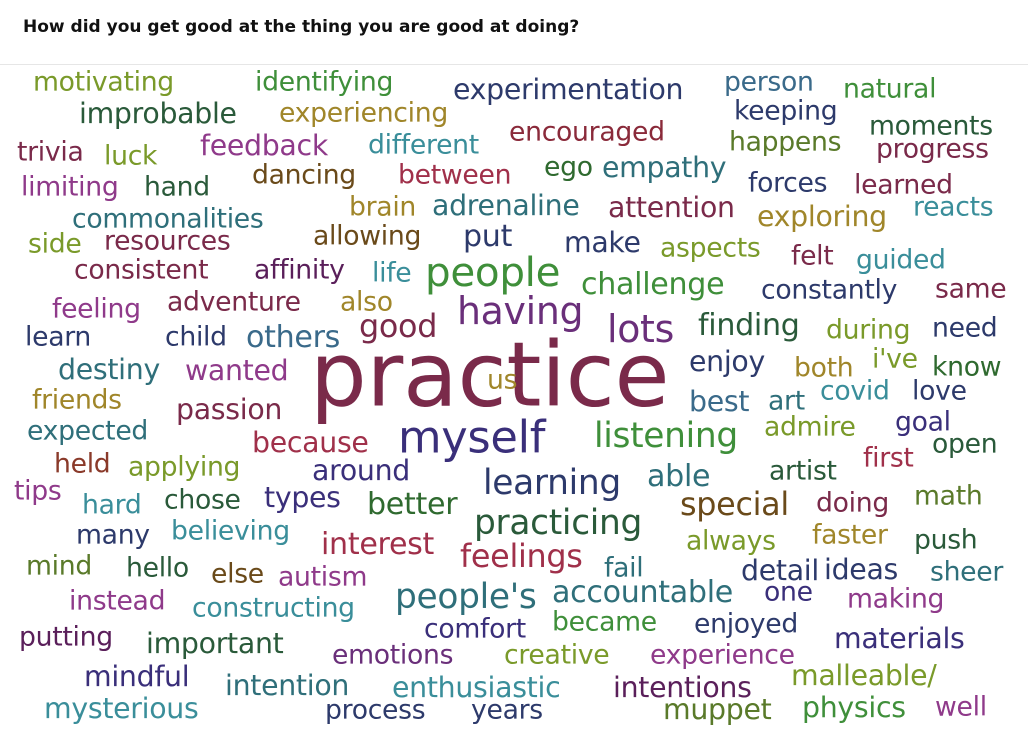 The height and width of the screenshot is (750, 1028). What do you see at coordinates (552, 482) in the screenshot?
I see `cloud-word: learning` at bounding box center [552, 482].